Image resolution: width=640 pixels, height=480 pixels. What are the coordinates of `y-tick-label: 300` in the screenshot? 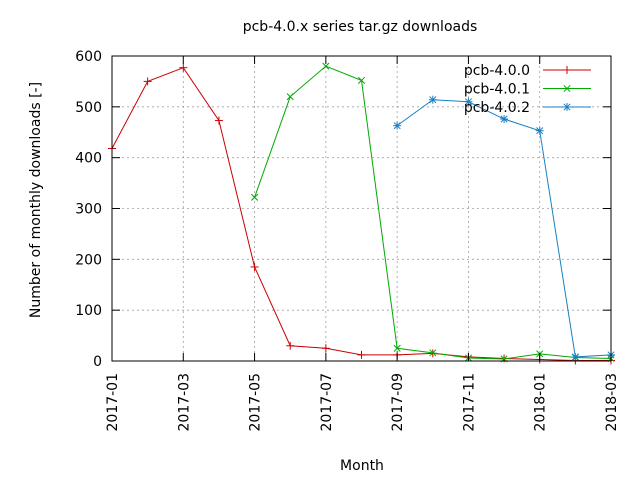 It's located at (88, 210).